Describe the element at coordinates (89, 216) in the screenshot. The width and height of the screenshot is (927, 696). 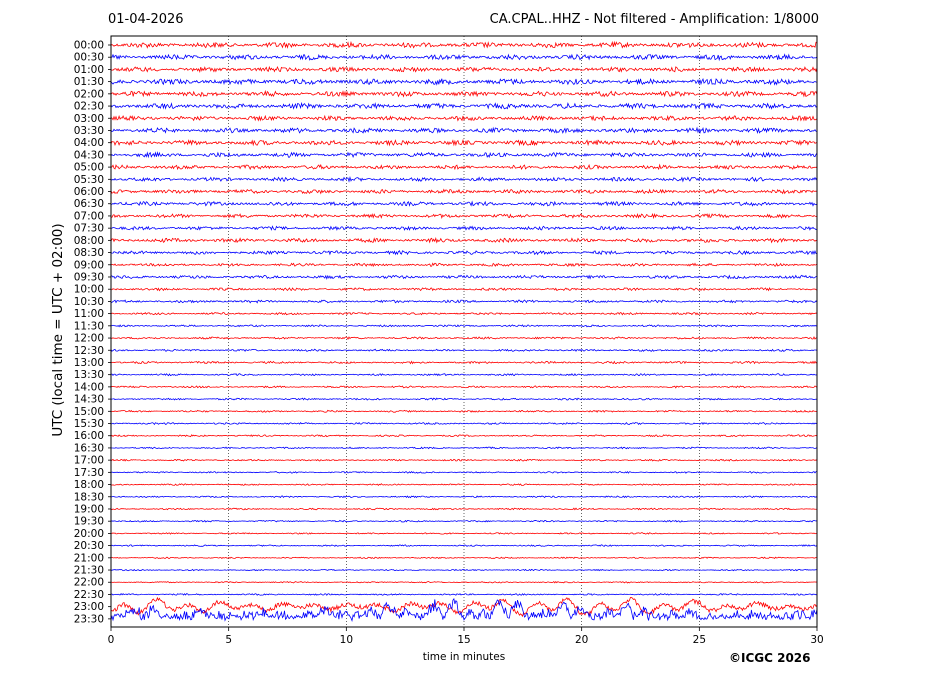
I see `y-tick-label: 07:00` at that location.